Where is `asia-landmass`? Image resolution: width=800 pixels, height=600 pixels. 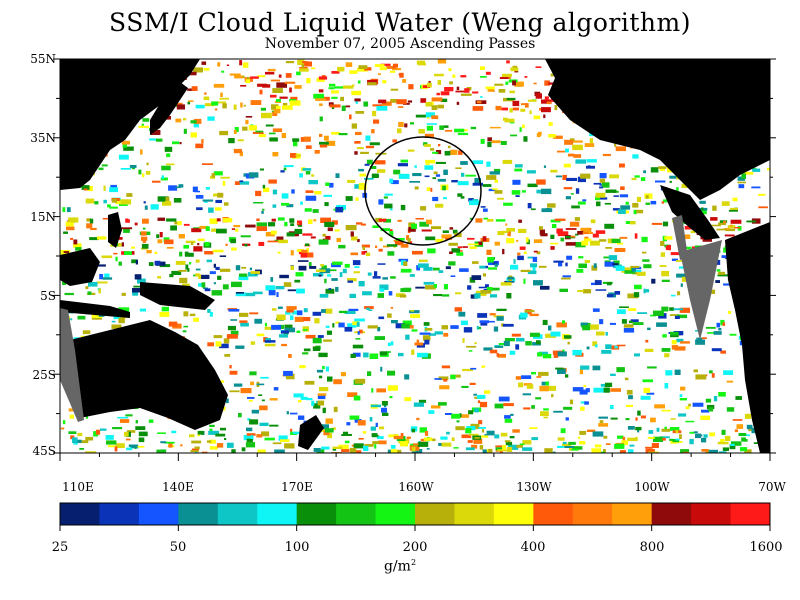
asia-landmass is located at coordinates (130, 124).